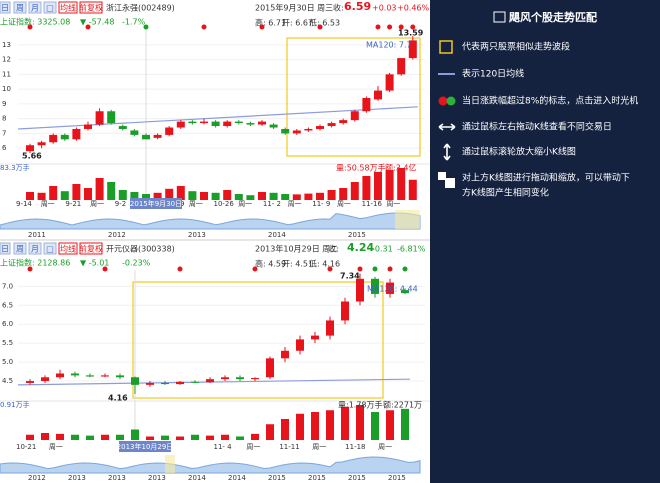 This screenshot has height=483, width=660. What do you see at coordinates (97, 22) in the screenshot?
I see `index-change: ▼ -57.48` at bounding box center [97, 22].